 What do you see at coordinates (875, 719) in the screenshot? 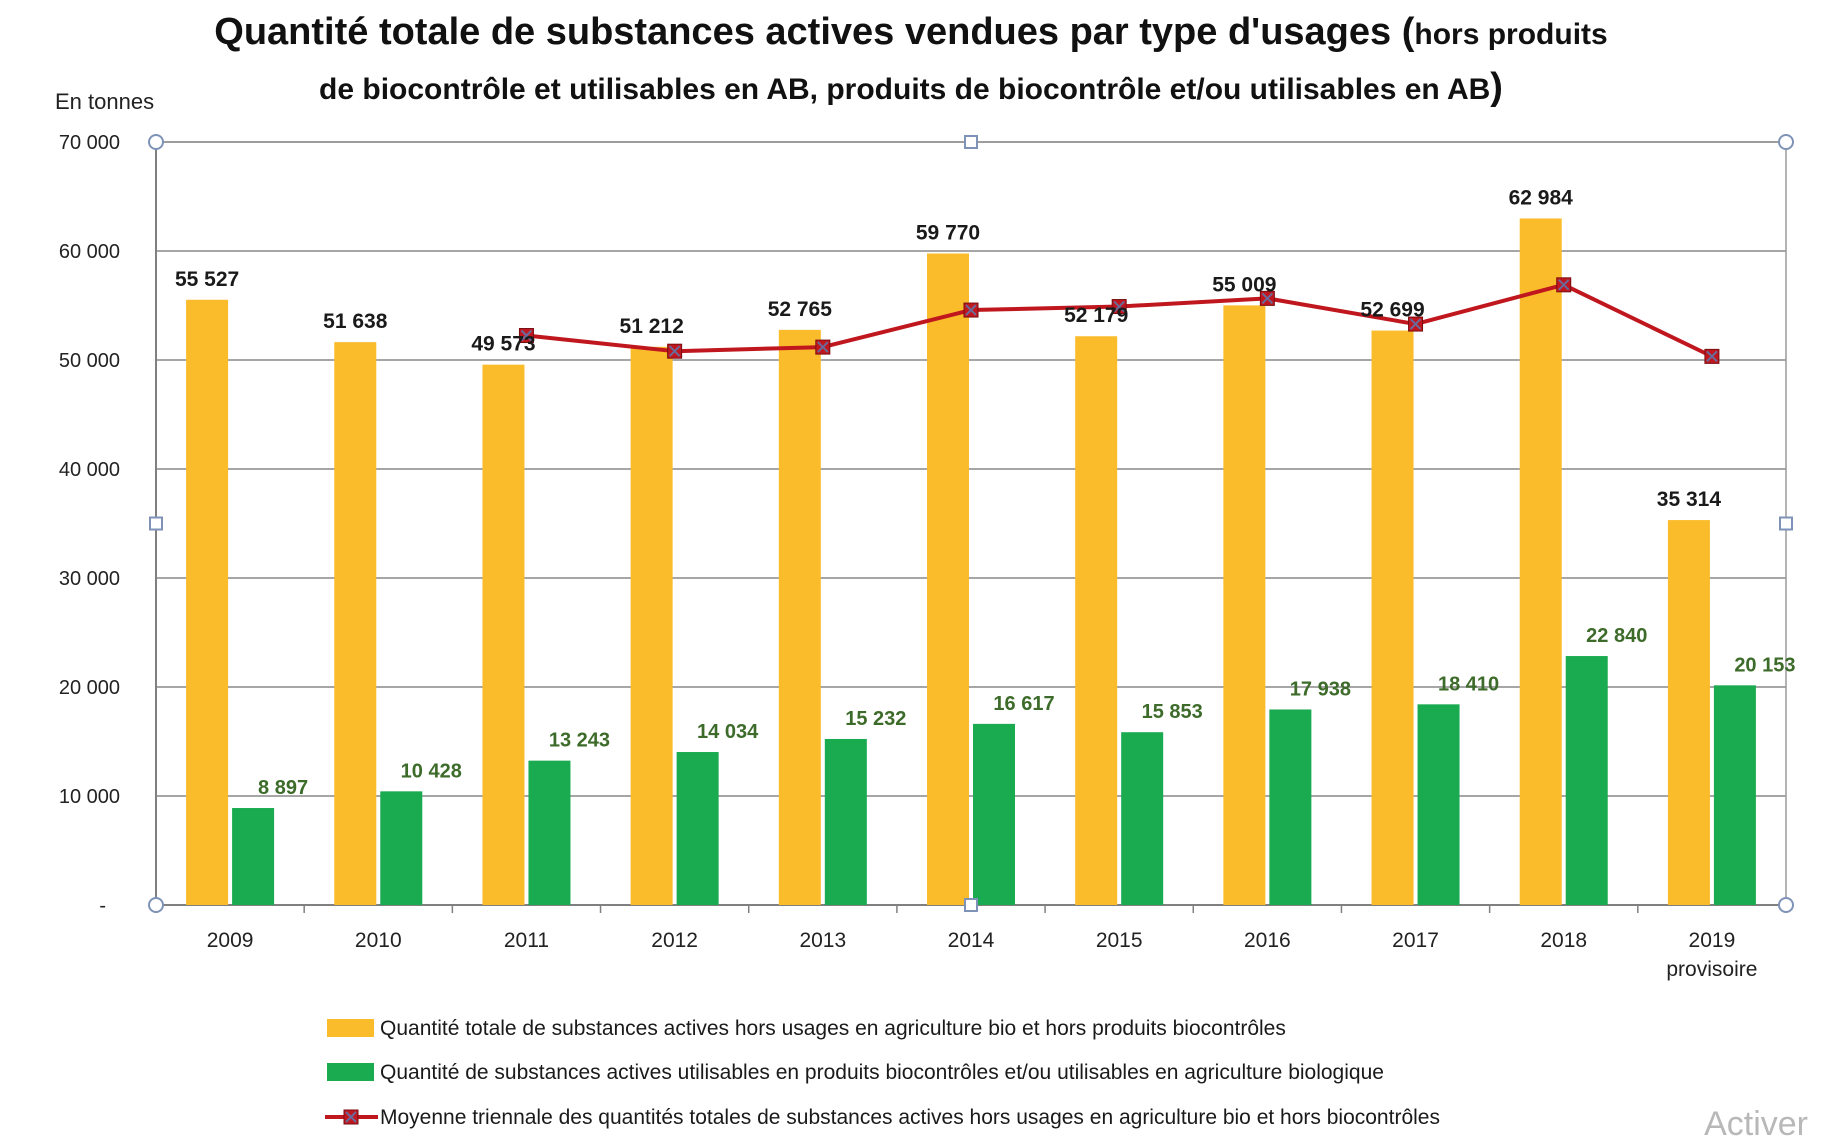
I see `label-bio-2013: 15 232` at bounding box center [875, 719].